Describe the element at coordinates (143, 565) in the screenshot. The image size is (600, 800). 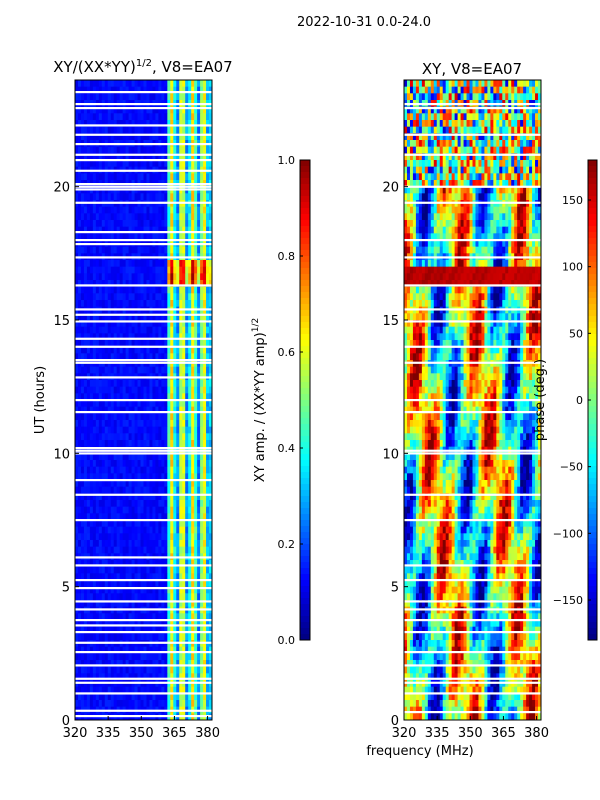
I see `amp-flag-gap` at that location.